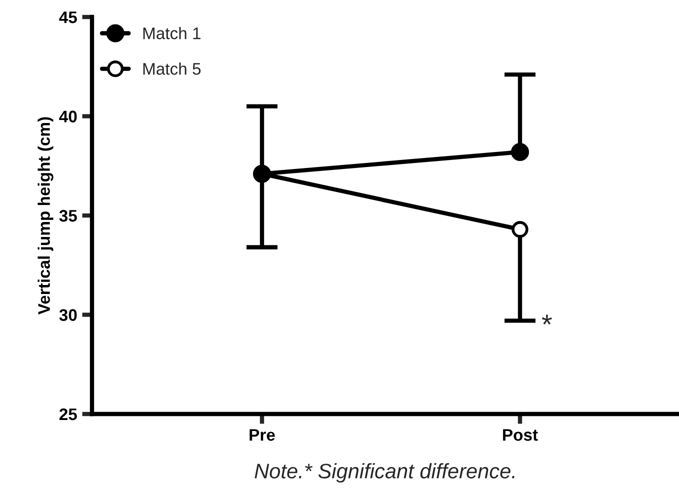  Describe the element at coordinates (68, 216) in the screenshot. I see `y-tick-label: 35` at that location.